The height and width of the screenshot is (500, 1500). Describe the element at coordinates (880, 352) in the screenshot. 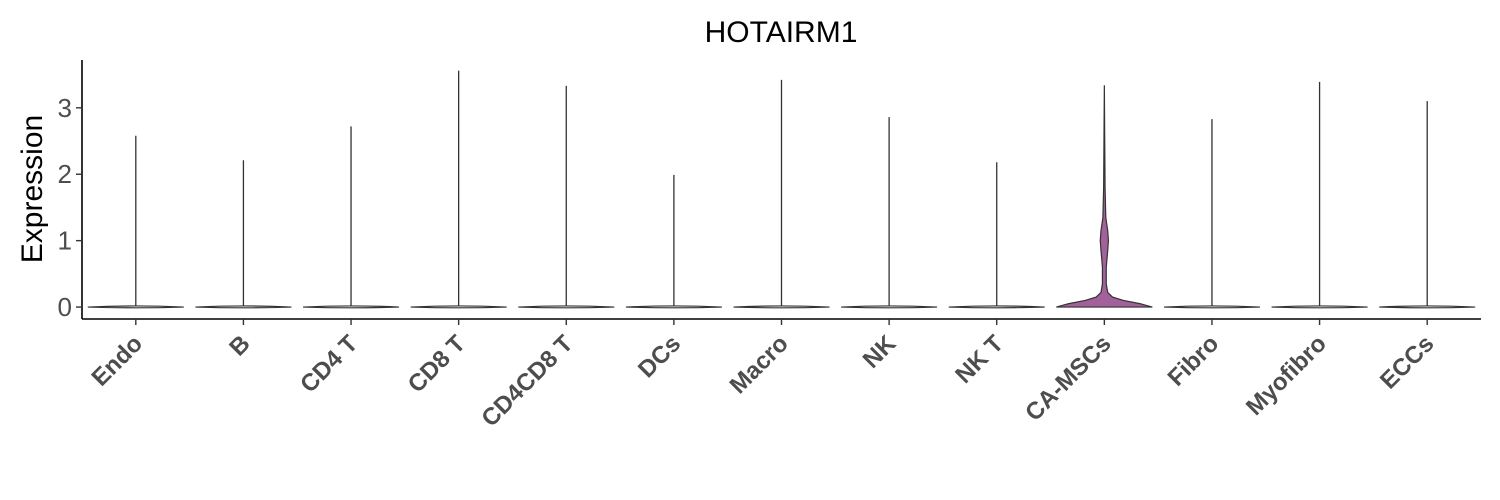

I see `x-tick-label-nk: NK` at that location.